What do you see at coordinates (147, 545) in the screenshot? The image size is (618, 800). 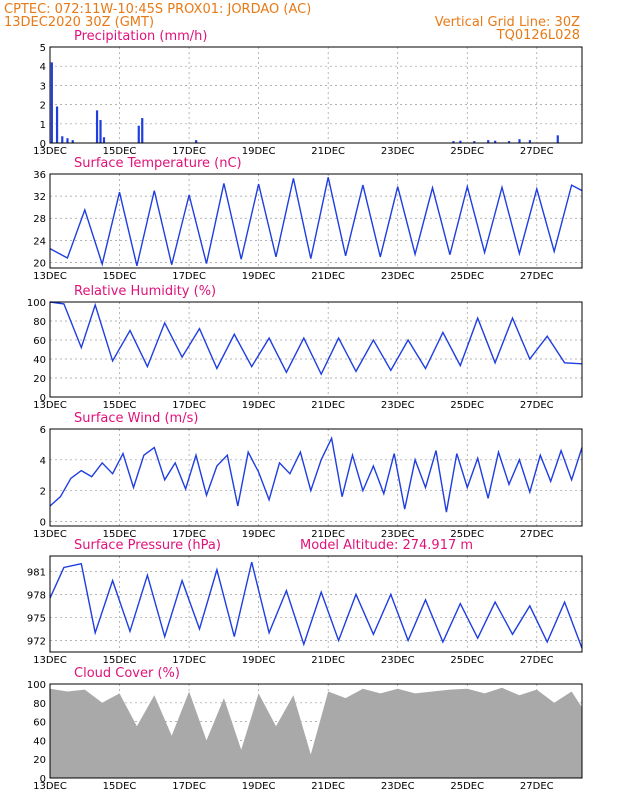 I see `panel-title: Surface Pressure (hPa)` at bounding box center [147, 545].